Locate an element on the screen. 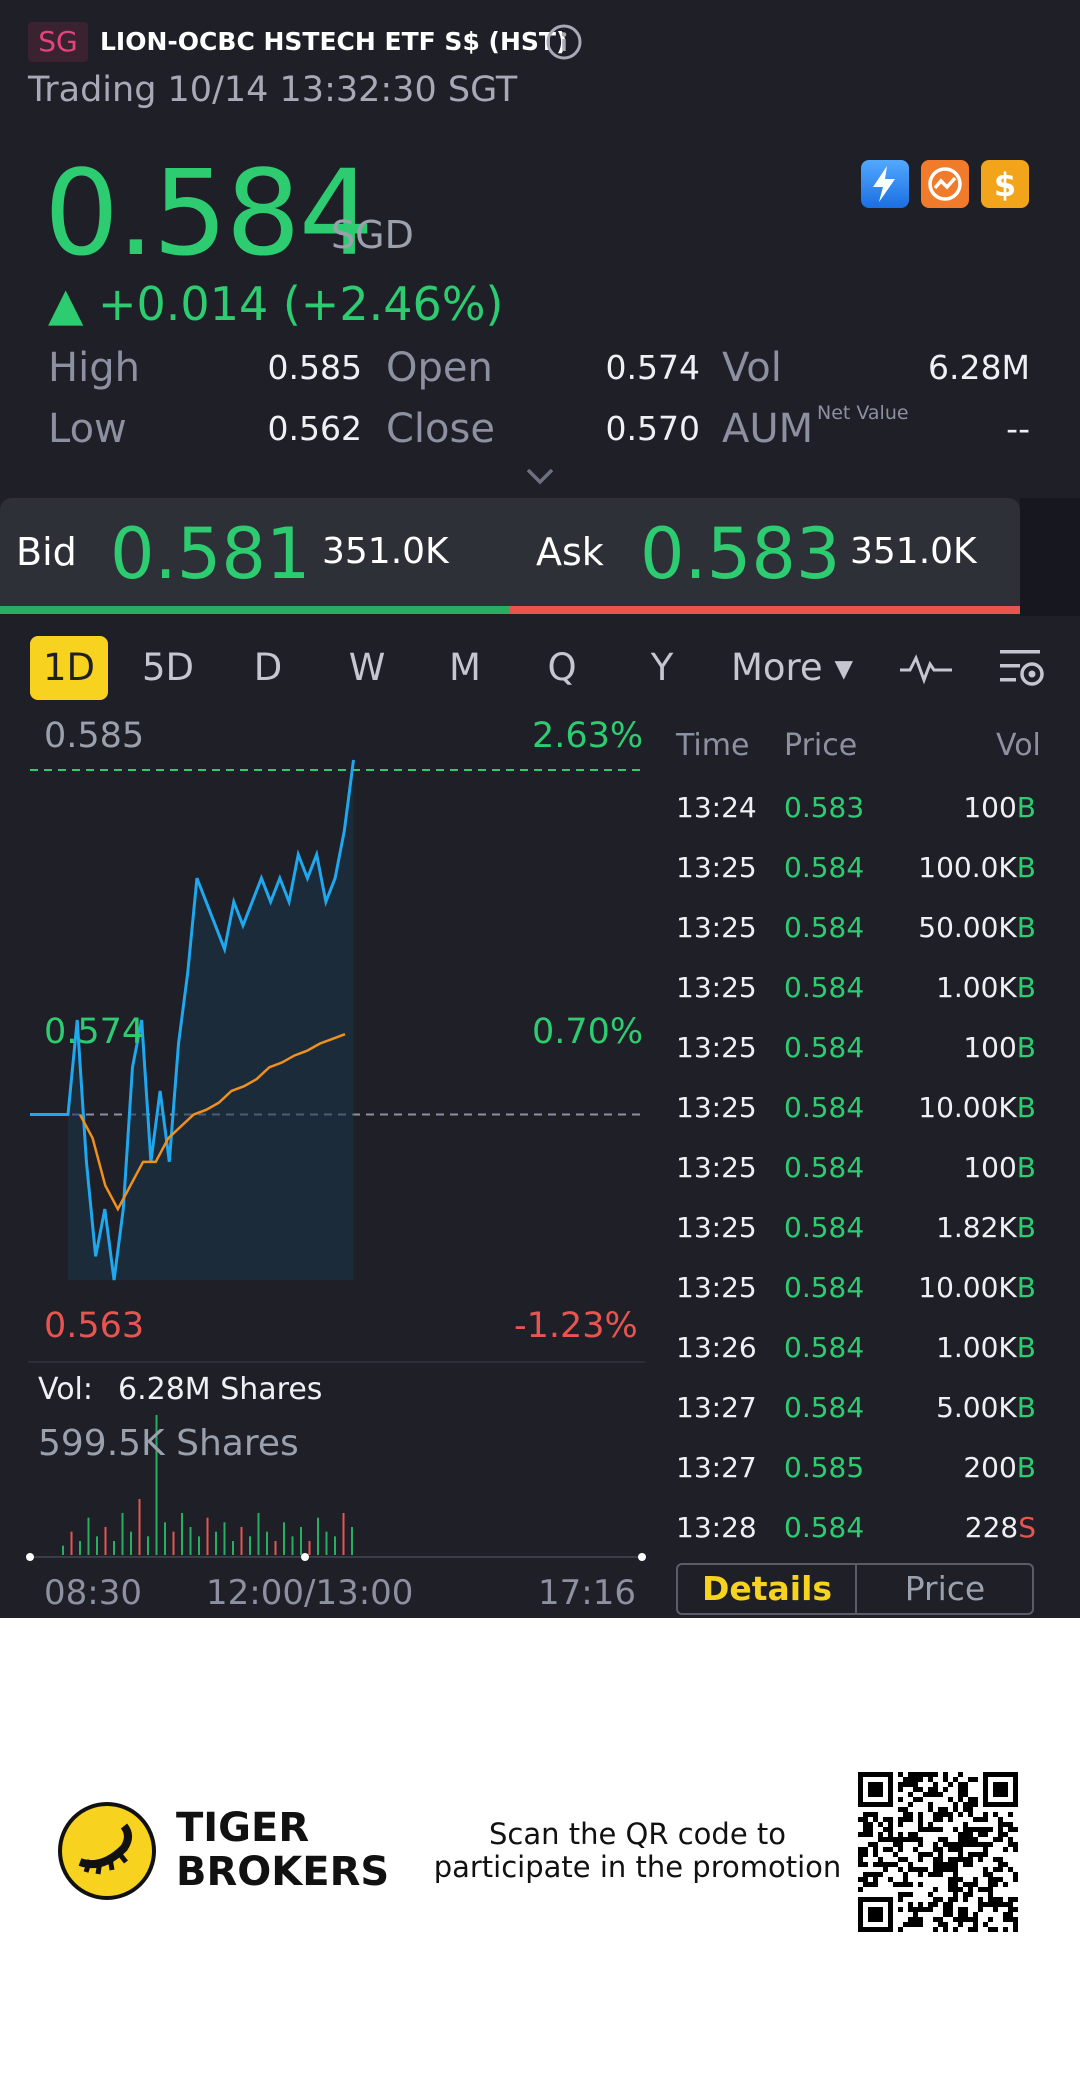 This screenshot has width=1080, height=2085. trade-row: 13:28 0.584 228S is located at coordinates (856, 1540).